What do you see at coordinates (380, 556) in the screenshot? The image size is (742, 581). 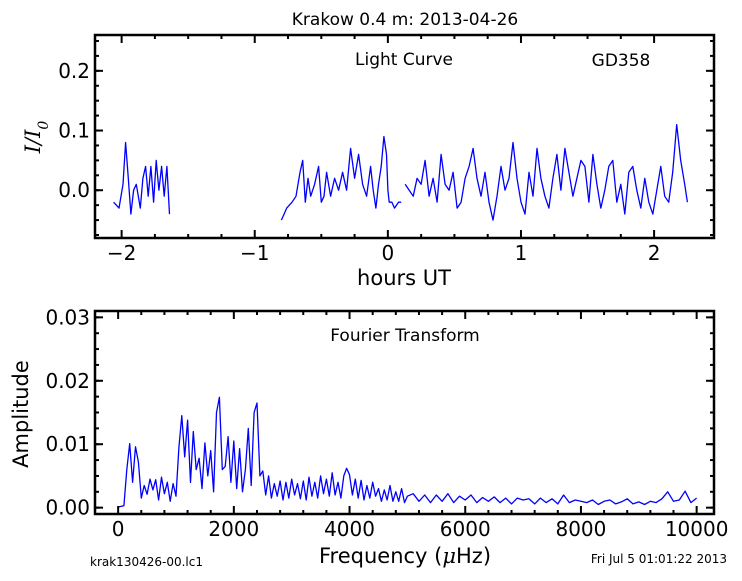 I see `x-label-prefix: Frequency (` at bounding box center [380, 556].